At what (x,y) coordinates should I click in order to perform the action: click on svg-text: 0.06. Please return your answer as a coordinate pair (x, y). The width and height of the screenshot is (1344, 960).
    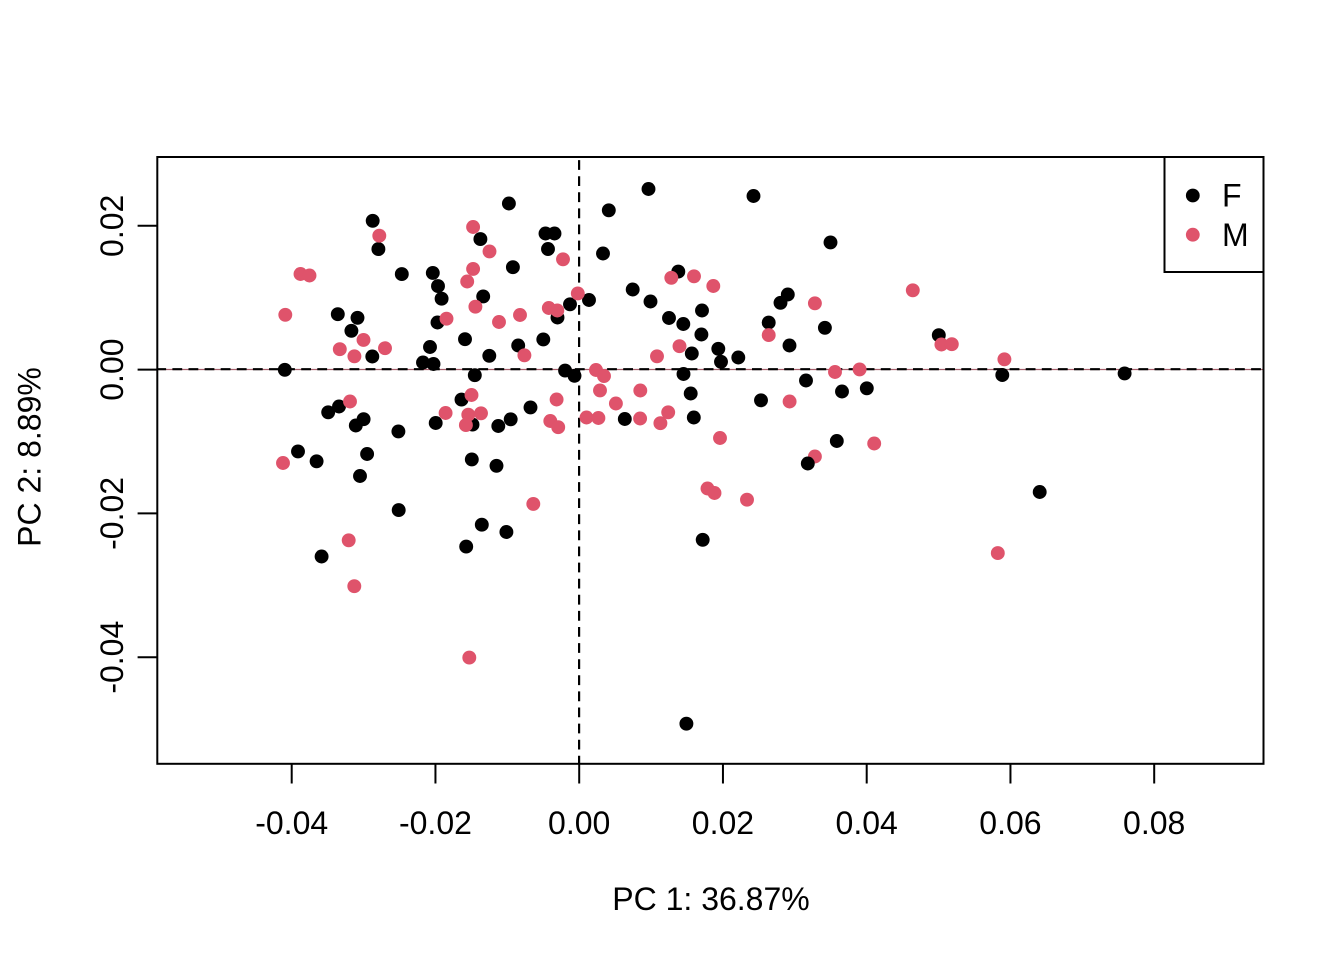
    Looking at the image, I should click on (1010, 823).